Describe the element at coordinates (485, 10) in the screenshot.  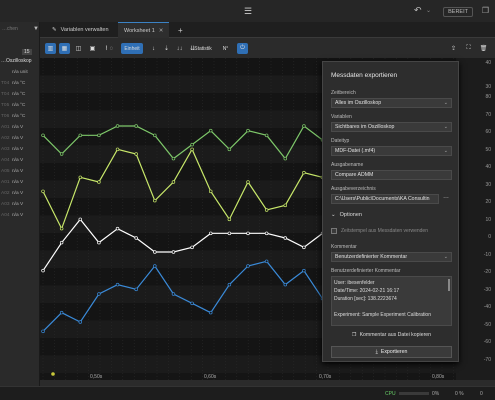
I see `window-icon: ❐` at that location.